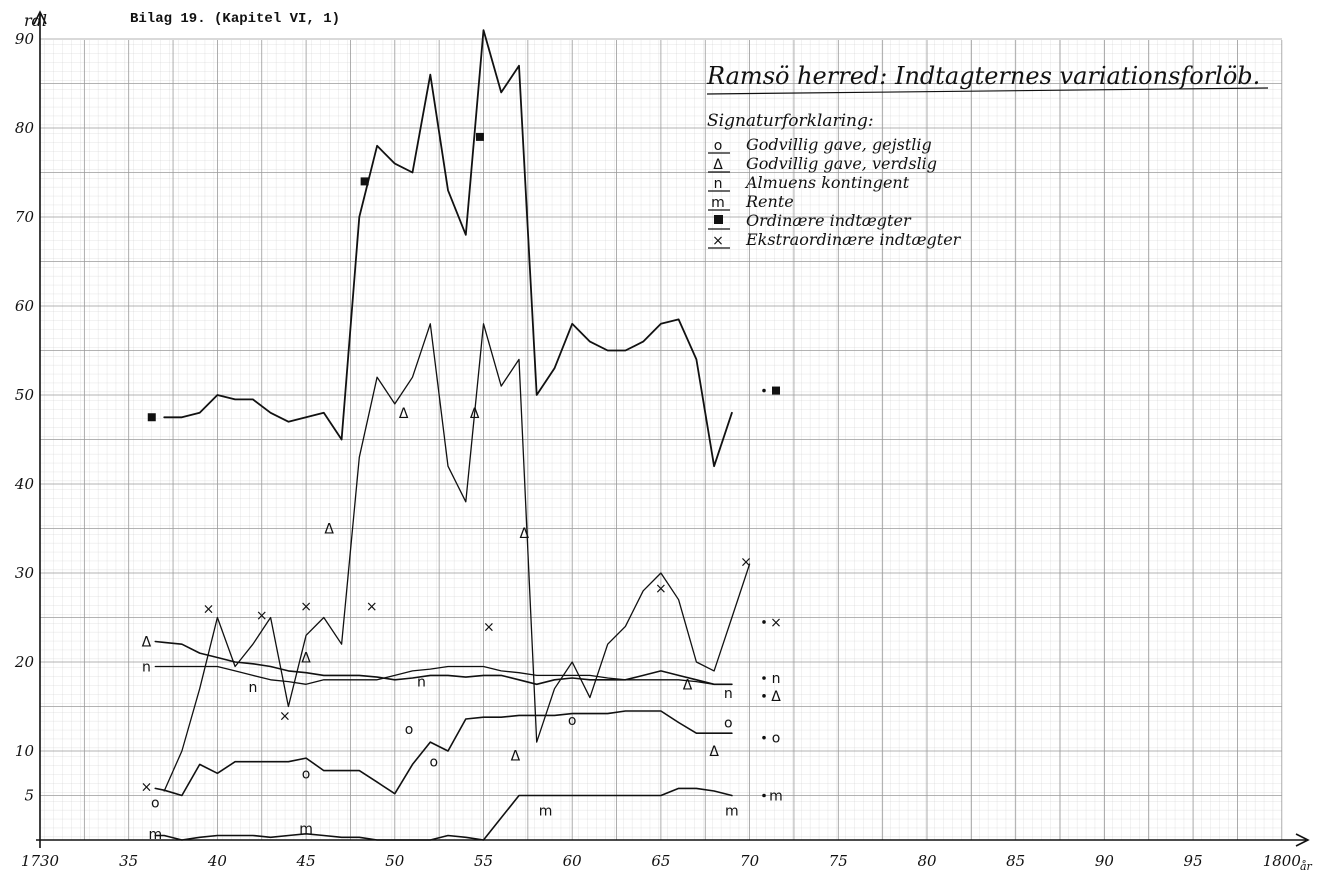 This screenshot has height=876, width=1320. What do you see at coordinates (838, 861) in the screenshot?
I see `x-tick-label: 75` at bounding box center [838, 861].